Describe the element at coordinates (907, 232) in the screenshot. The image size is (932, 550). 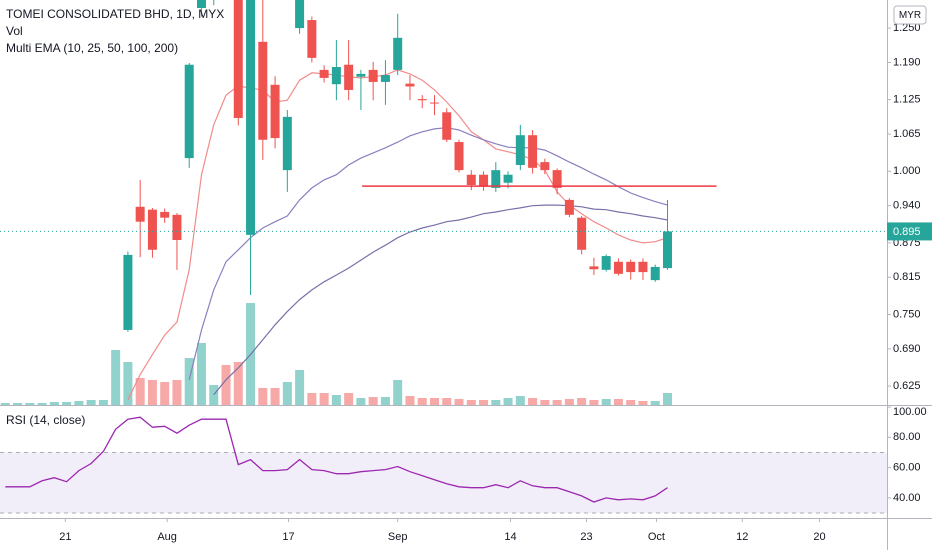
I see `last-price-label: 0.895` at that location.